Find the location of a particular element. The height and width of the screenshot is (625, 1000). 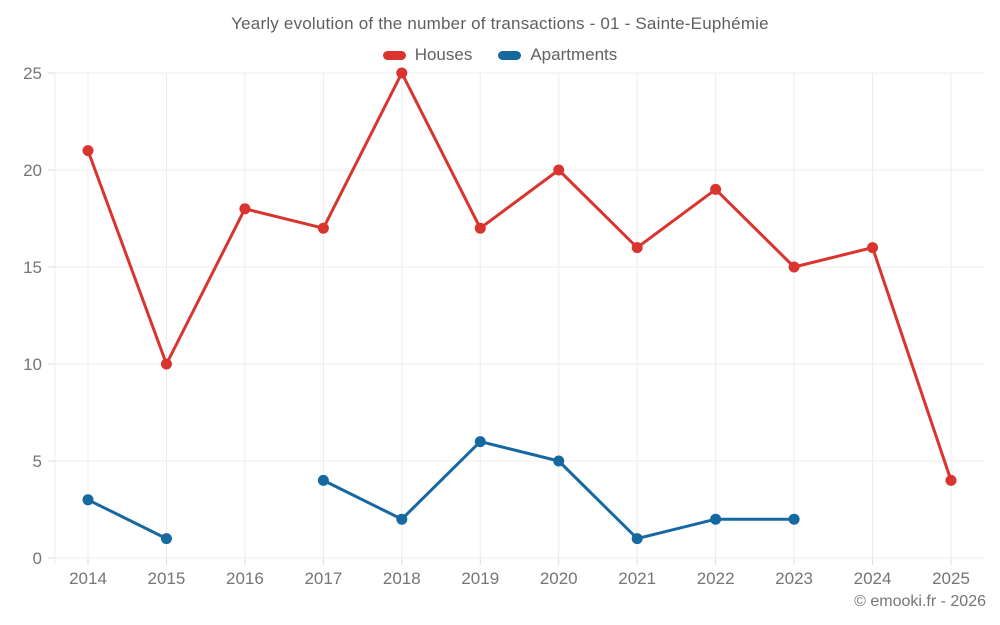

x-axis-tick-label: 2025 is located at coordinates (951, 578).